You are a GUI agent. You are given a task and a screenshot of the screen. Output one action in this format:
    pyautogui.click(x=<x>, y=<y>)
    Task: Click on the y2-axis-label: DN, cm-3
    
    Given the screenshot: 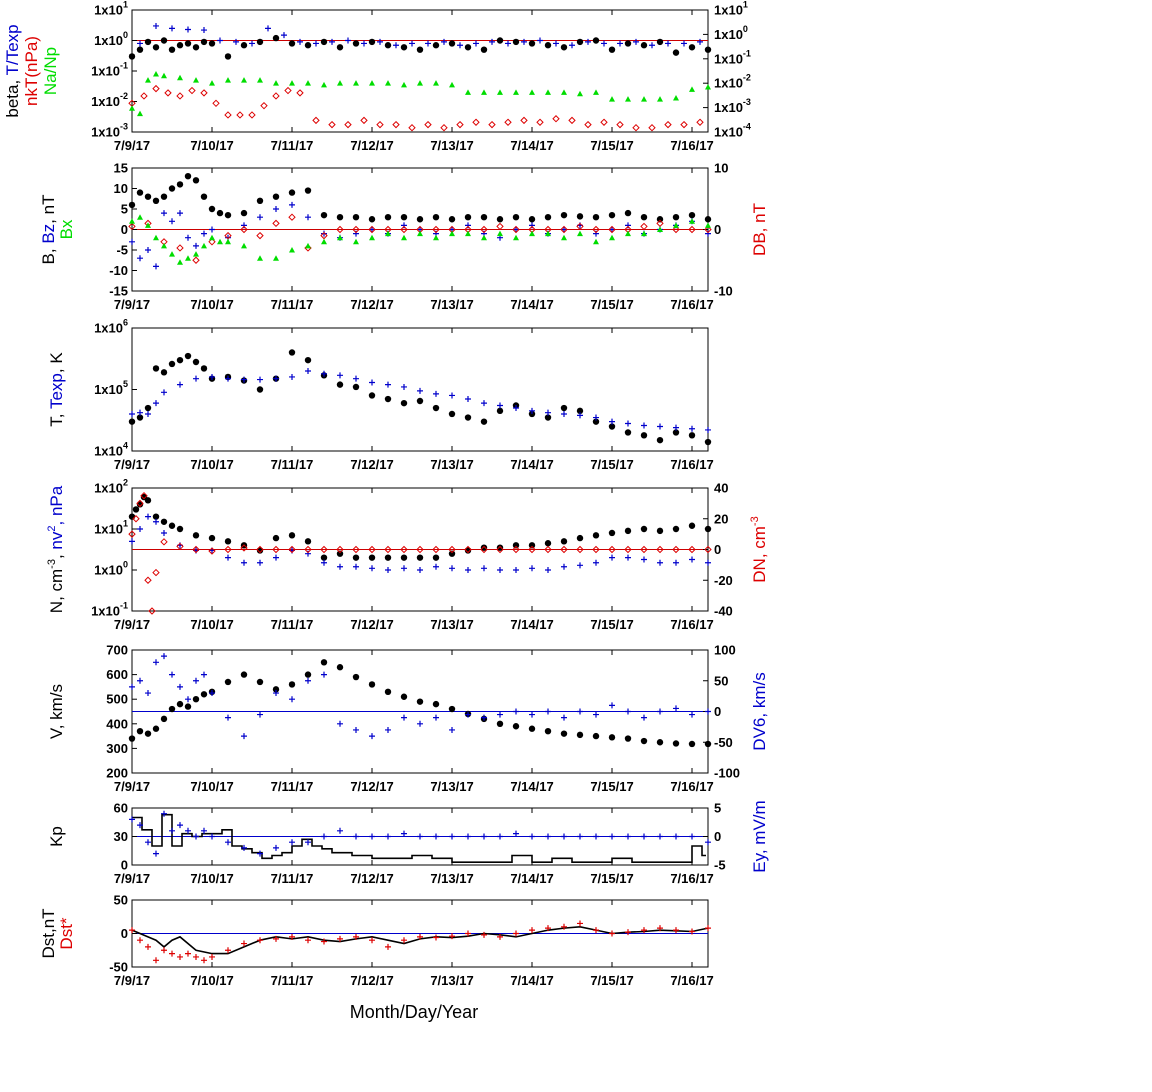 What is the action you would take?
    pyautogui.click(x=759, y=549)
    